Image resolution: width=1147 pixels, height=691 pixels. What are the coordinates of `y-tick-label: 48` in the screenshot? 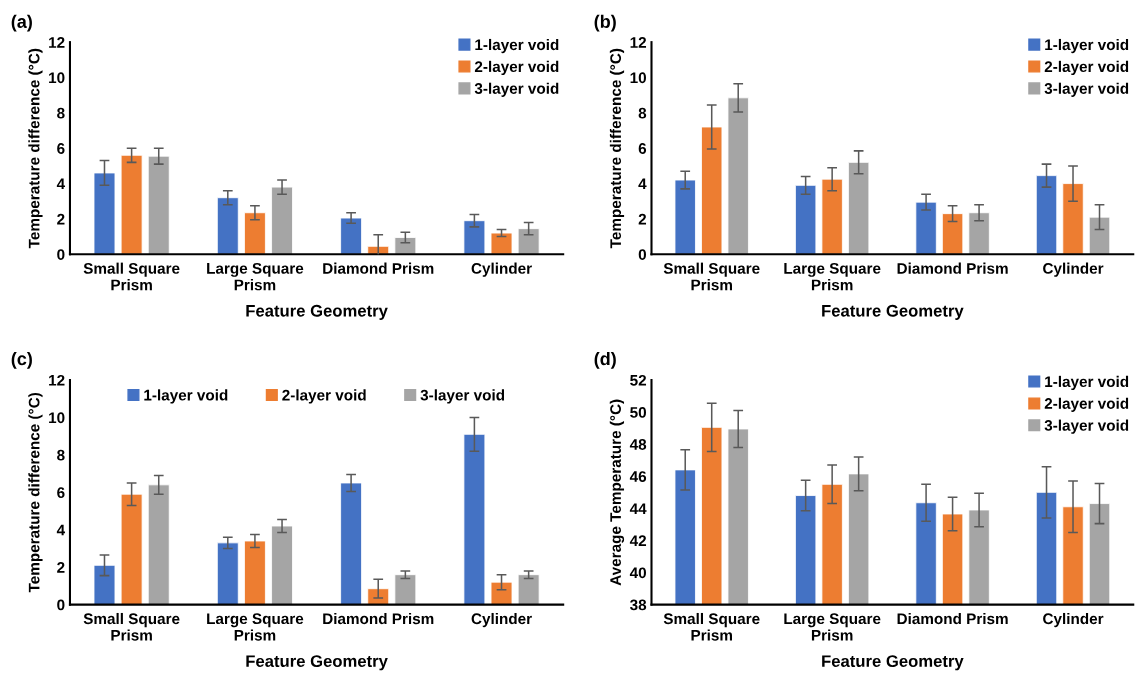 It's located at (638, 444).